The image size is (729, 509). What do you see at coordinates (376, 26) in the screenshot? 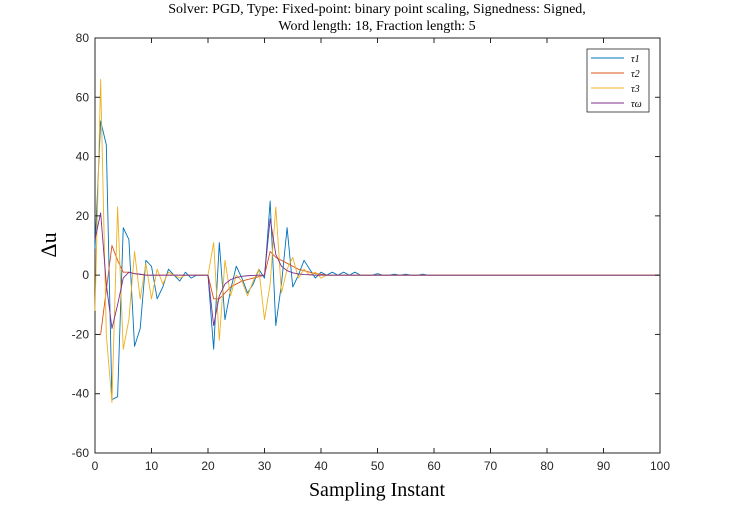
I see `chart-subtitle: Word length: 18, Fraction length: 5` at bounding box center [376, 26].